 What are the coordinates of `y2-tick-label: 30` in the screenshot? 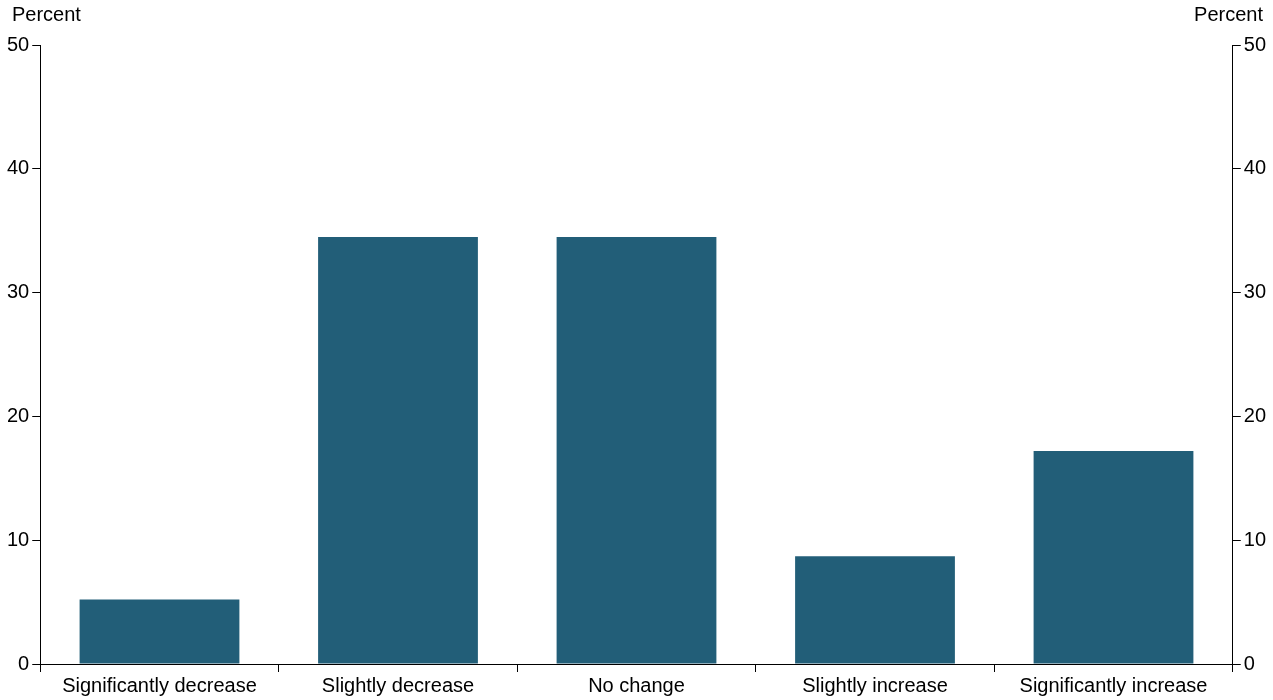 It's located at (1254, 291).